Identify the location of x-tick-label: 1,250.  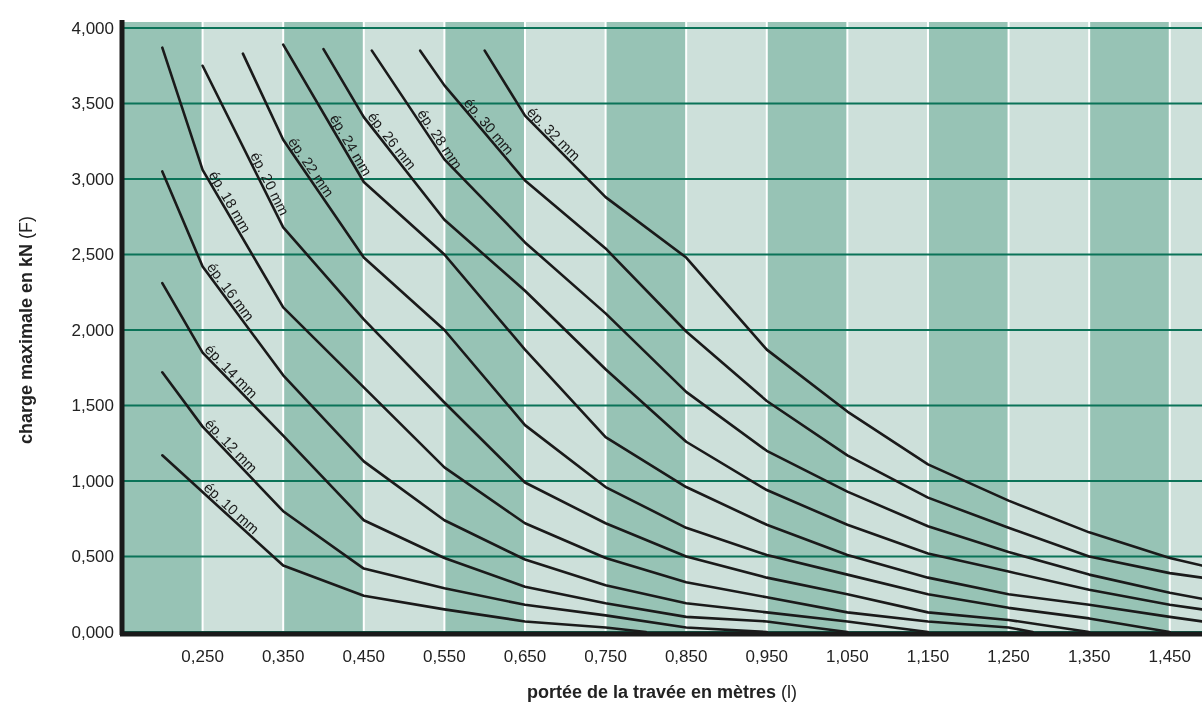
(1008, 656).